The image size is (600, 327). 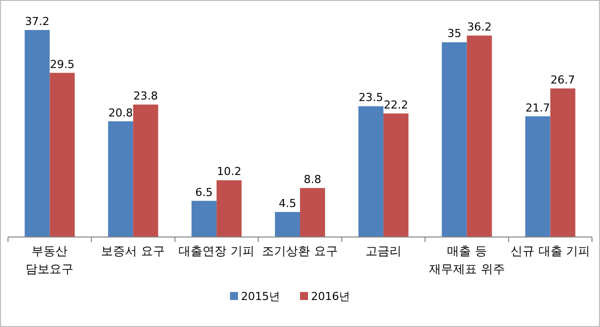 I want to click on x-tick-label: 조기상환 요구, so click(x=300, y=251).